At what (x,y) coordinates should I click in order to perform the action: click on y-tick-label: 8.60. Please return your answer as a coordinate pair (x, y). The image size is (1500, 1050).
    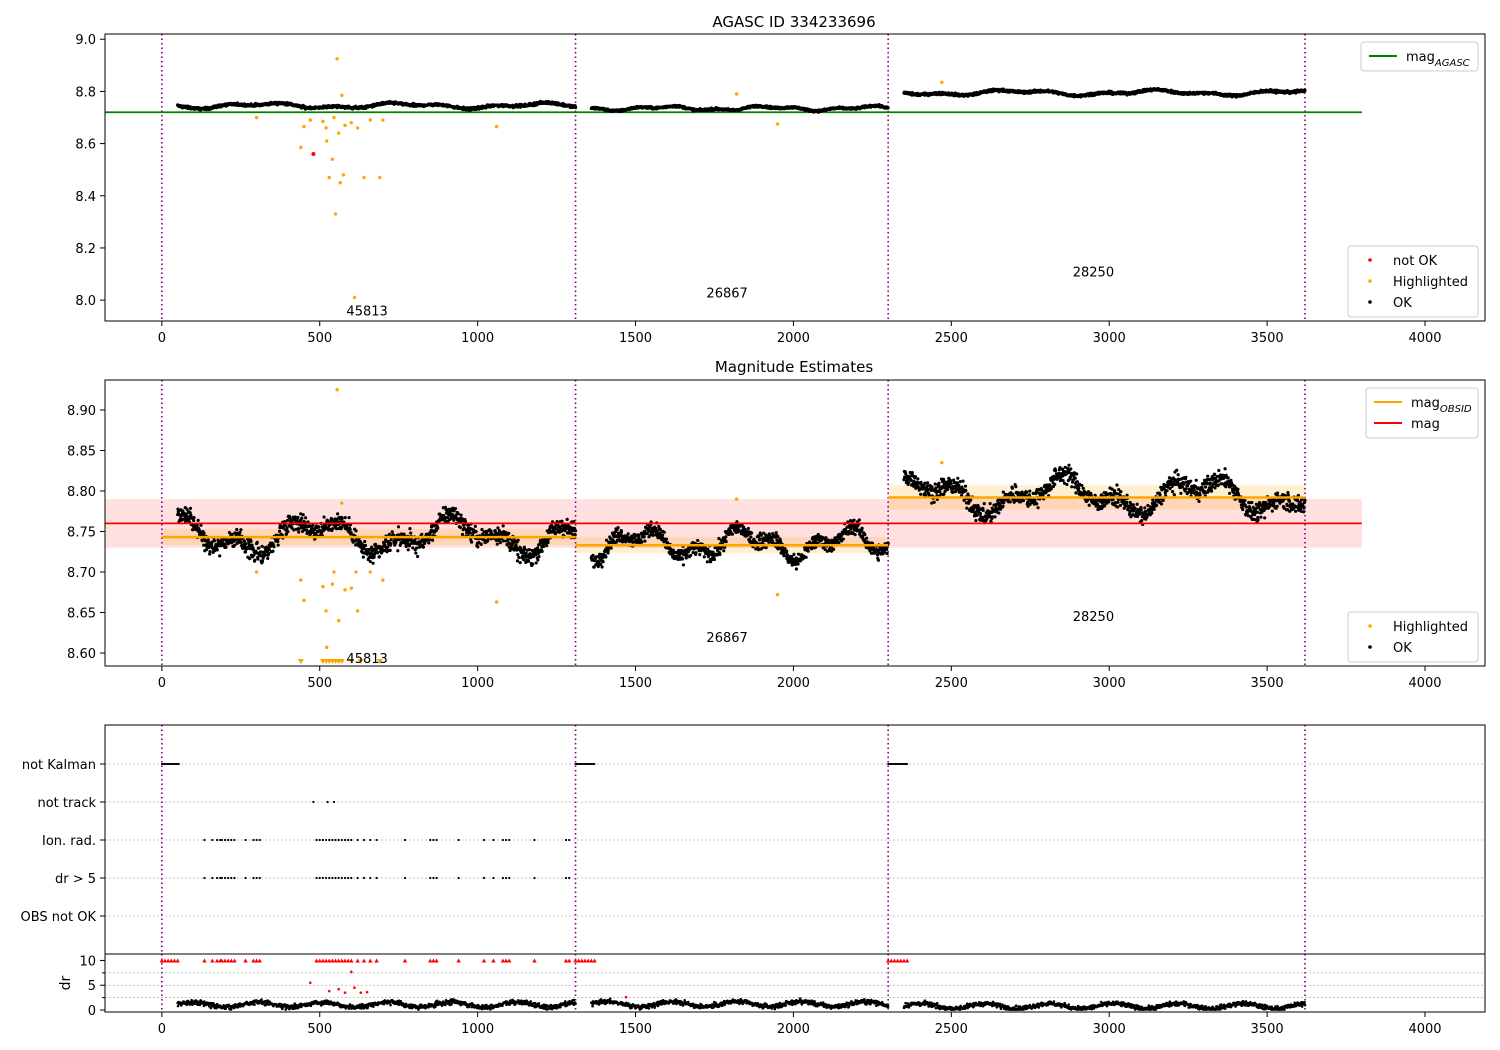
    Looking at the image, I should click on (81, 654).